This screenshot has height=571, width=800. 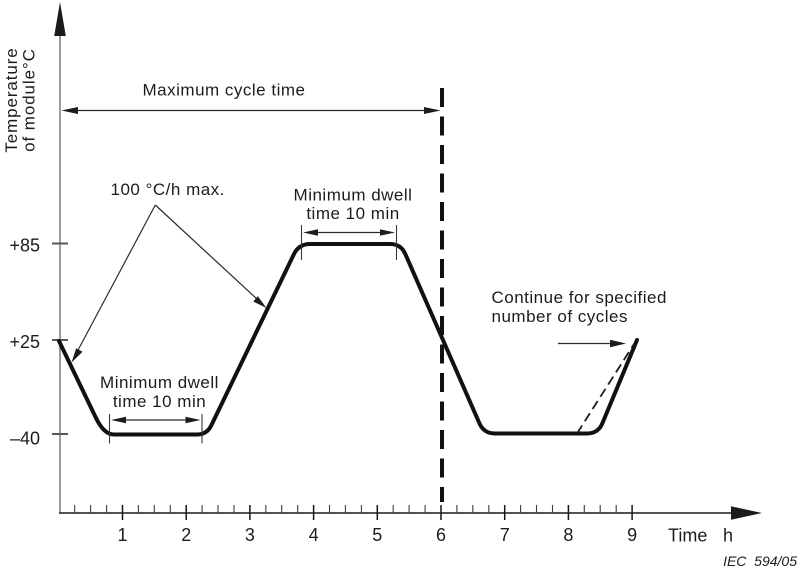 What do you see at coordinates (314, 535) in the screenshot?
I see `svg-text: 4` at bounding box center [314, 535].